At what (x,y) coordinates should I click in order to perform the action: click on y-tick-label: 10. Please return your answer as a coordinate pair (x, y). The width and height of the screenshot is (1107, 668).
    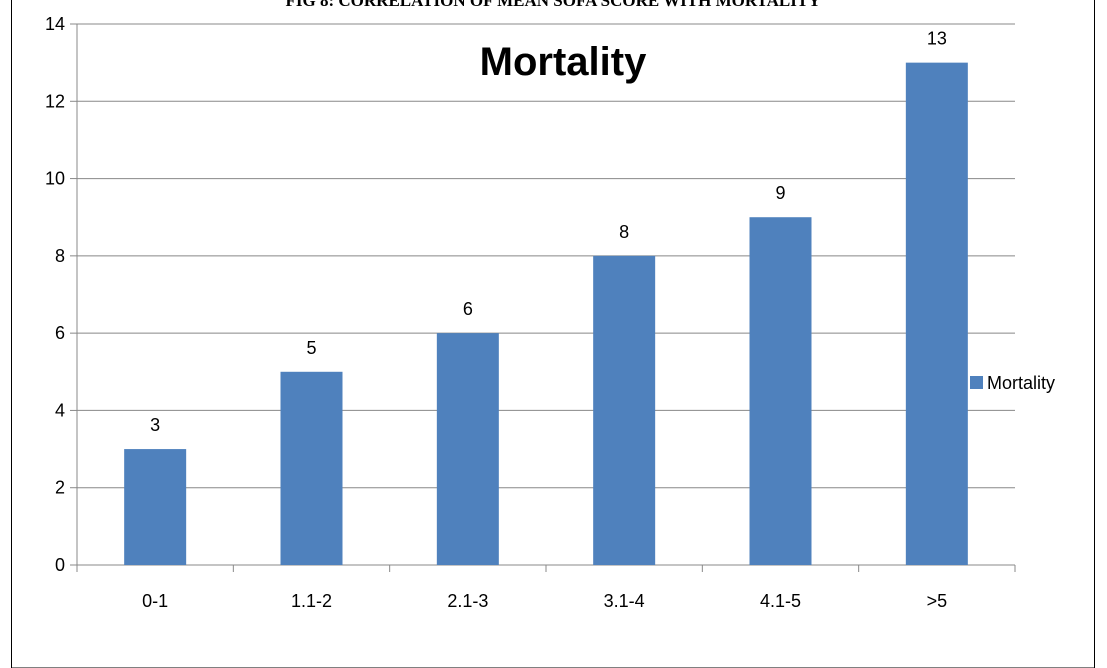
    Looking at the image, I should click on (55, 179).